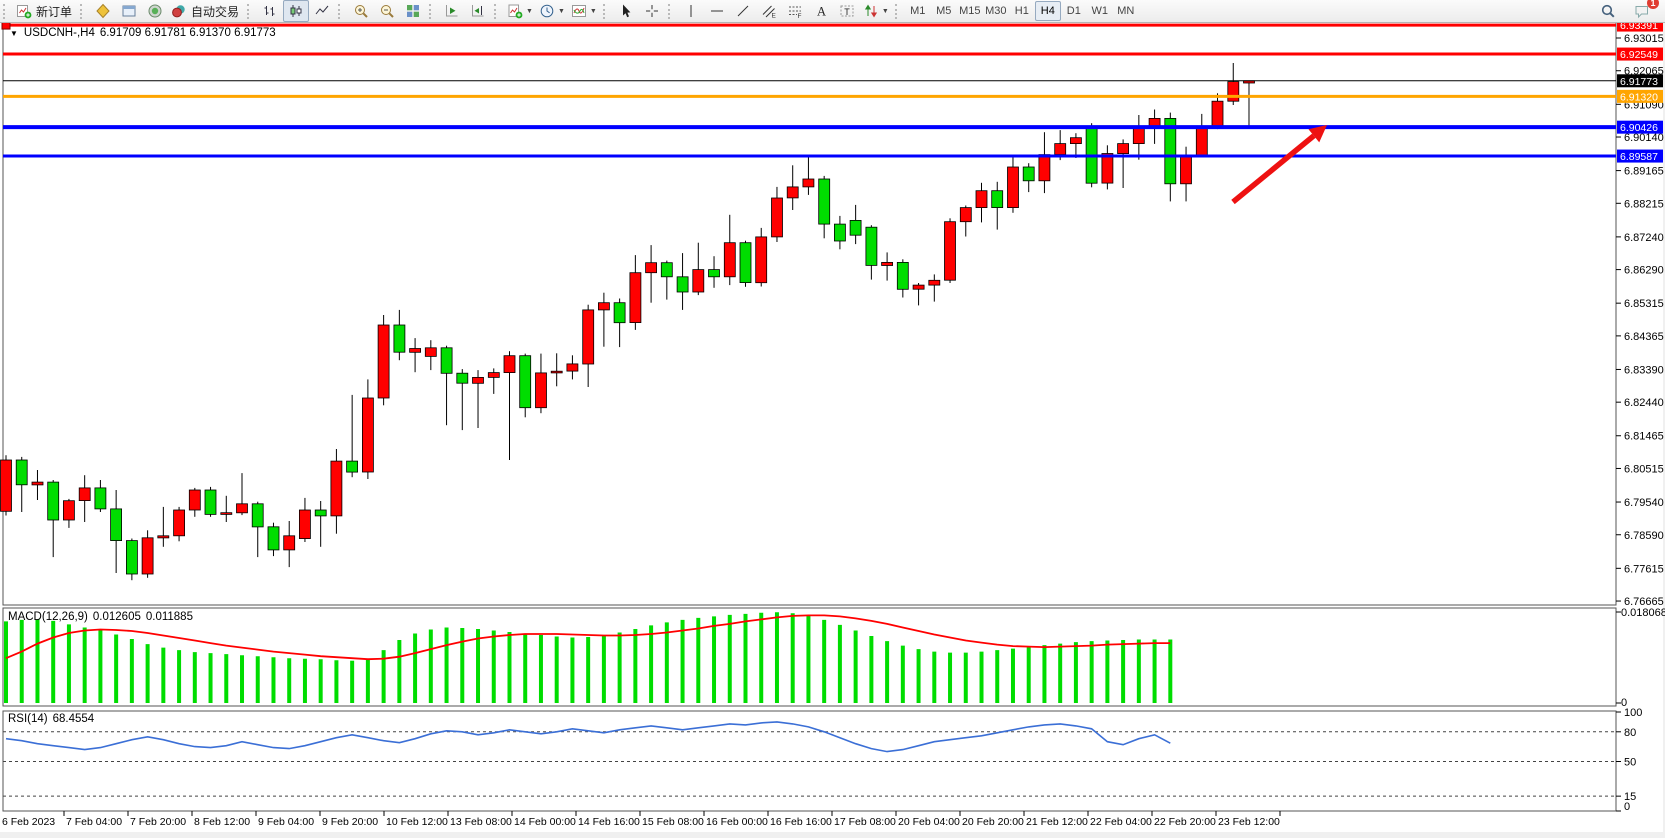 This screenshot has height=838, width=1665. What do you see at coordinates (944, 11) in the screenshot?
I see `timeframe-m5: M5` at bounding box center [944, 11].